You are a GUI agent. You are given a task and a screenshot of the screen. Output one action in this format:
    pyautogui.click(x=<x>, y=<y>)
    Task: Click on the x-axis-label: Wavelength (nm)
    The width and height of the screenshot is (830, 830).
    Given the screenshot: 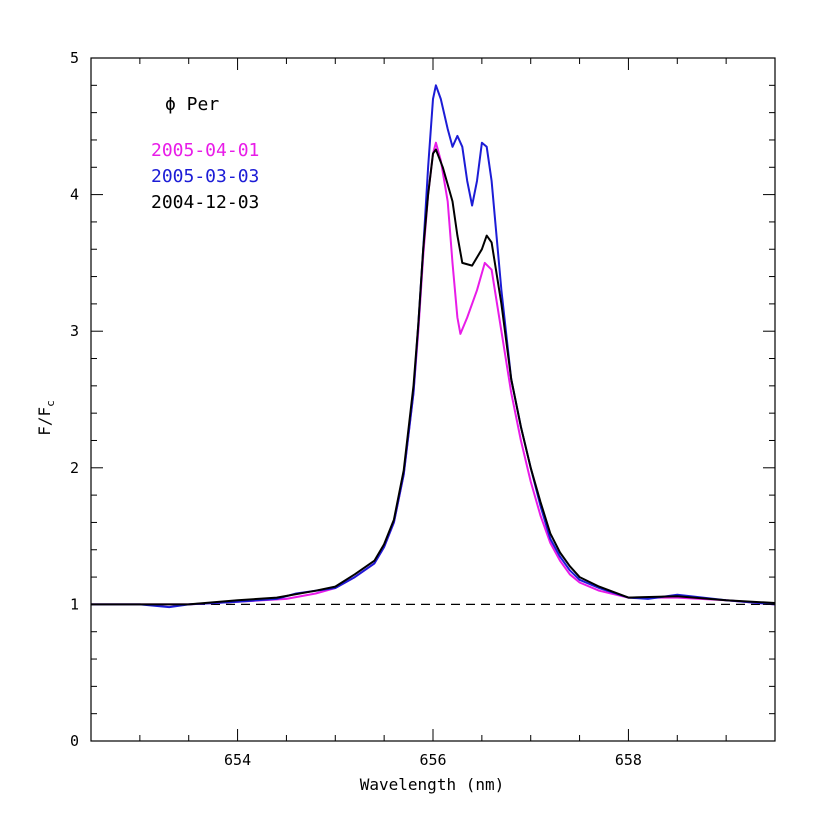 What is the action you would take?
    pyautogui.click(x=432, y=784)
    